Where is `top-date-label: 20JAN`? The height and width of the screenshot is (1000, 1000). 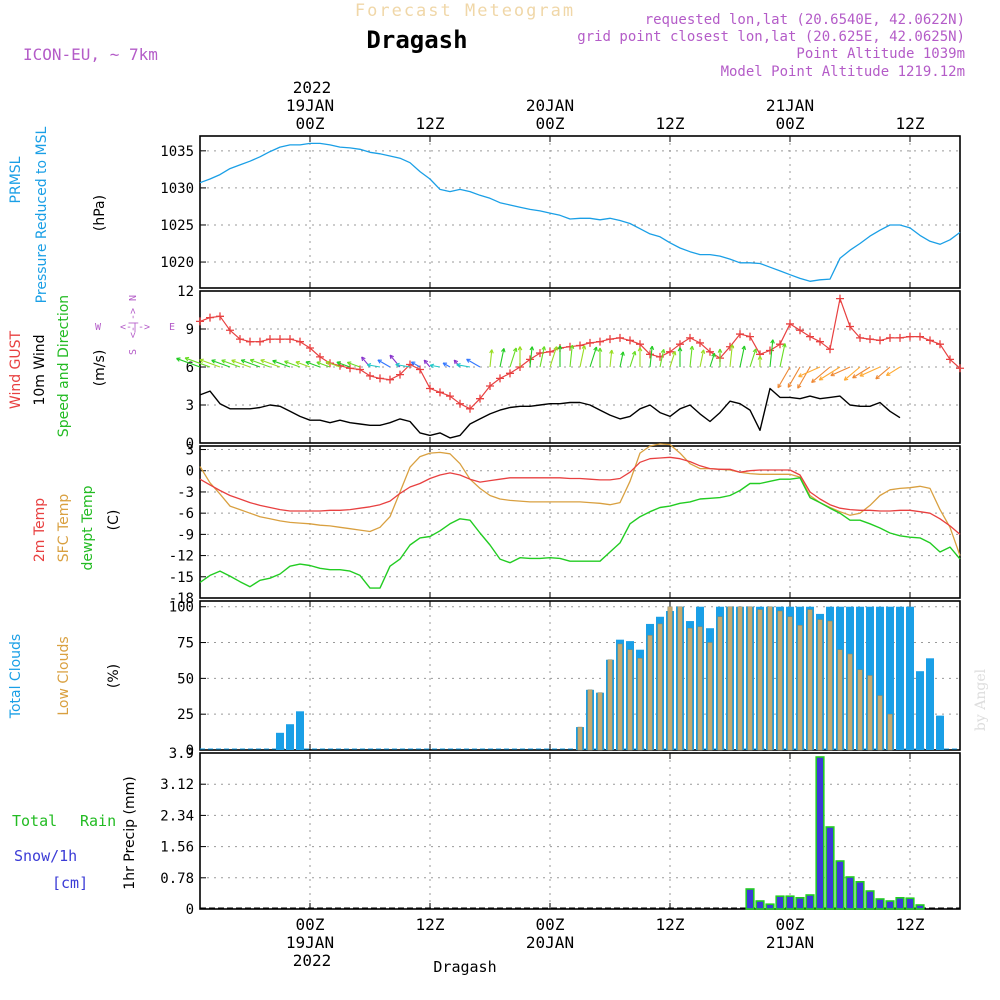
top-date-label: 20JAN is located at coordinates (550, 105).